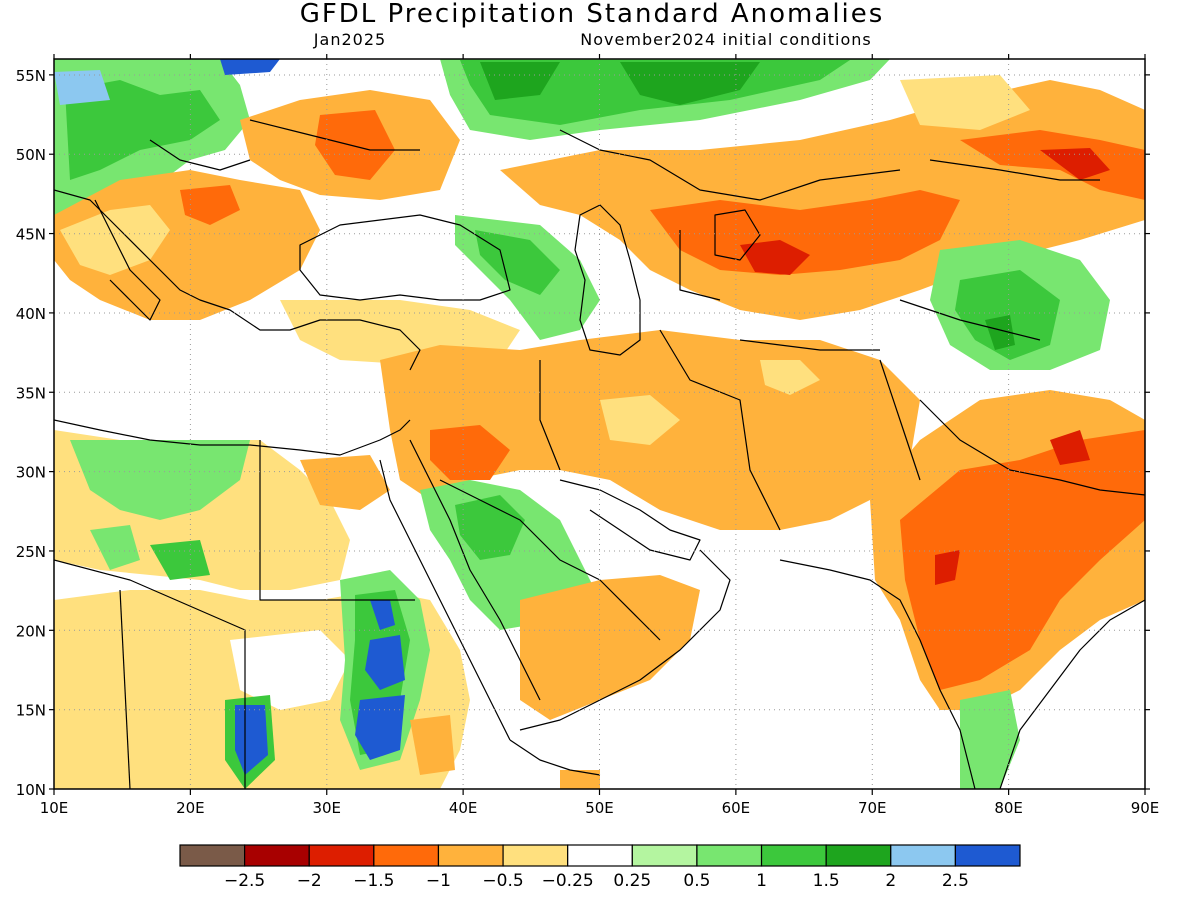  What do you see at coordinates (31, 790) in the screenshot?
I see `lat-tick-label: 10N` at bounding box center [31, 790].